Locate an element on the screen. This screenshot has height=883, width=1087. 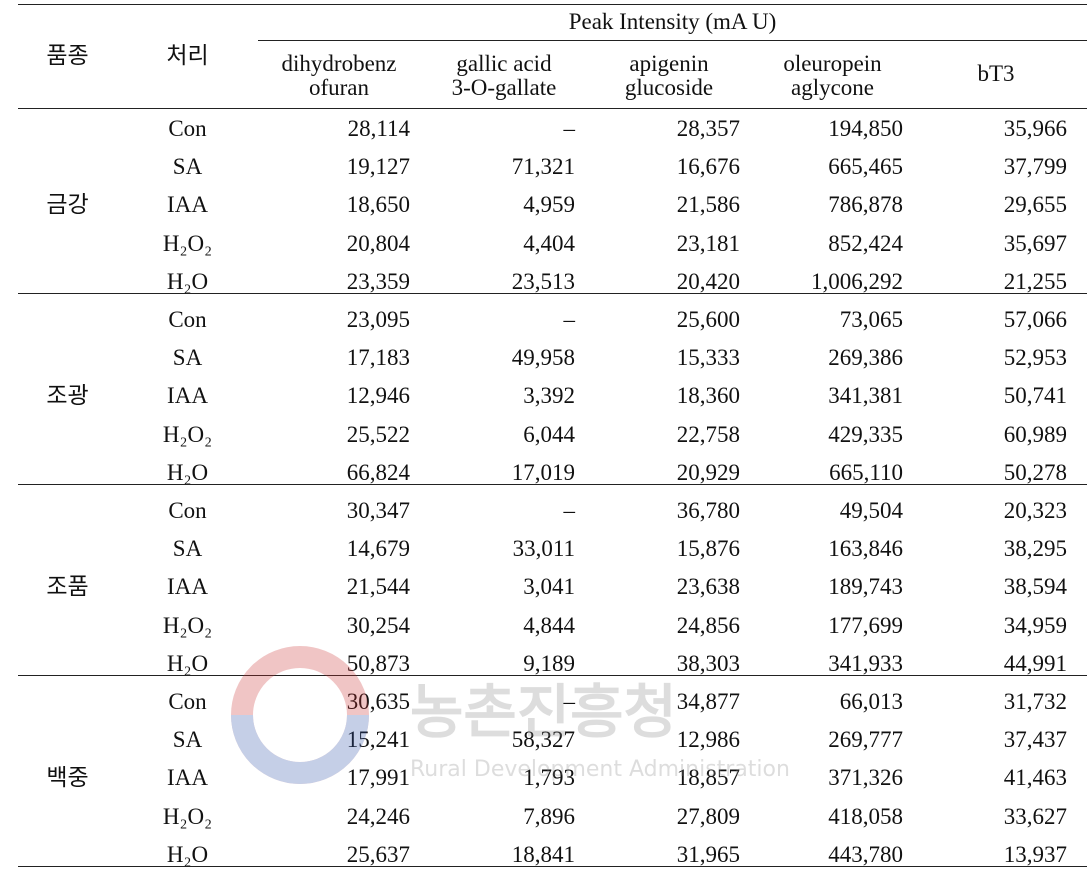
variety: 백중 is located at coordinates (67, 778).